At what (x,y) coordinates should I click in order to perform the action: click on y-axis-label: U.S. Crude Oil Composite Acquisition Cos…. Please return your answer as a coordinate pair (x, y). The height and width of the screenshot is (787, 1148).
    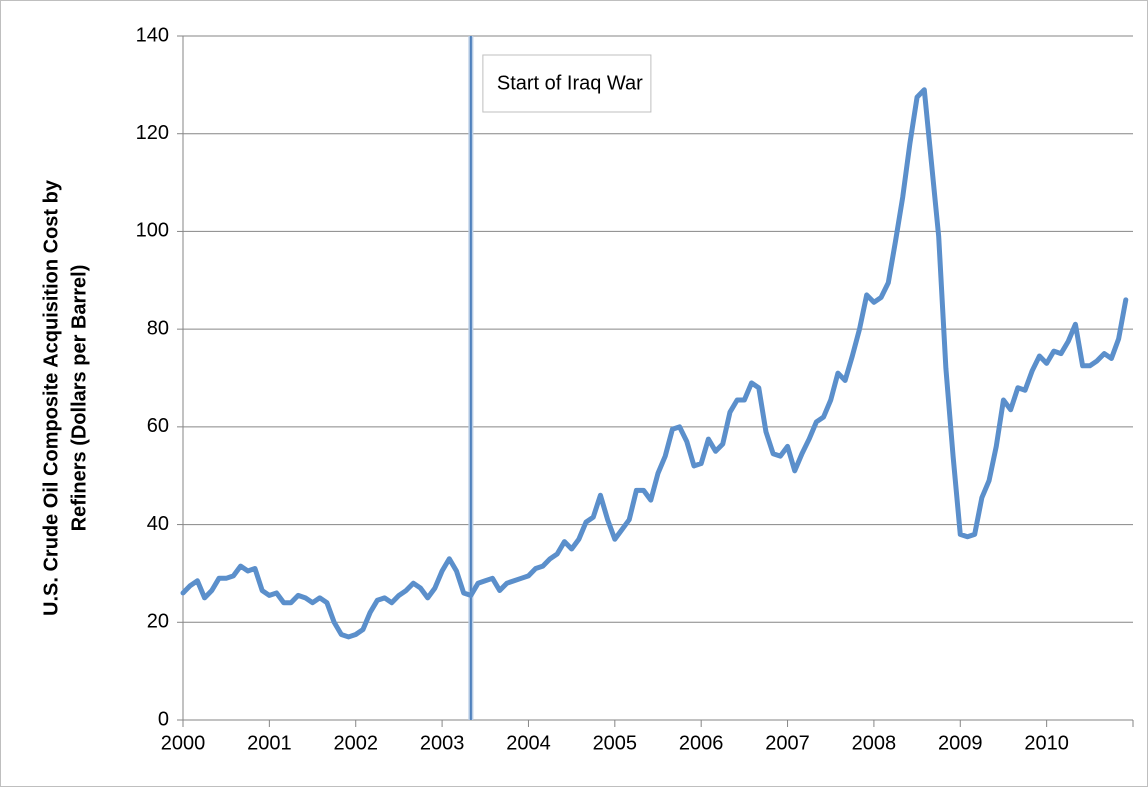
    Looking at the image, I should click on (51, 397).